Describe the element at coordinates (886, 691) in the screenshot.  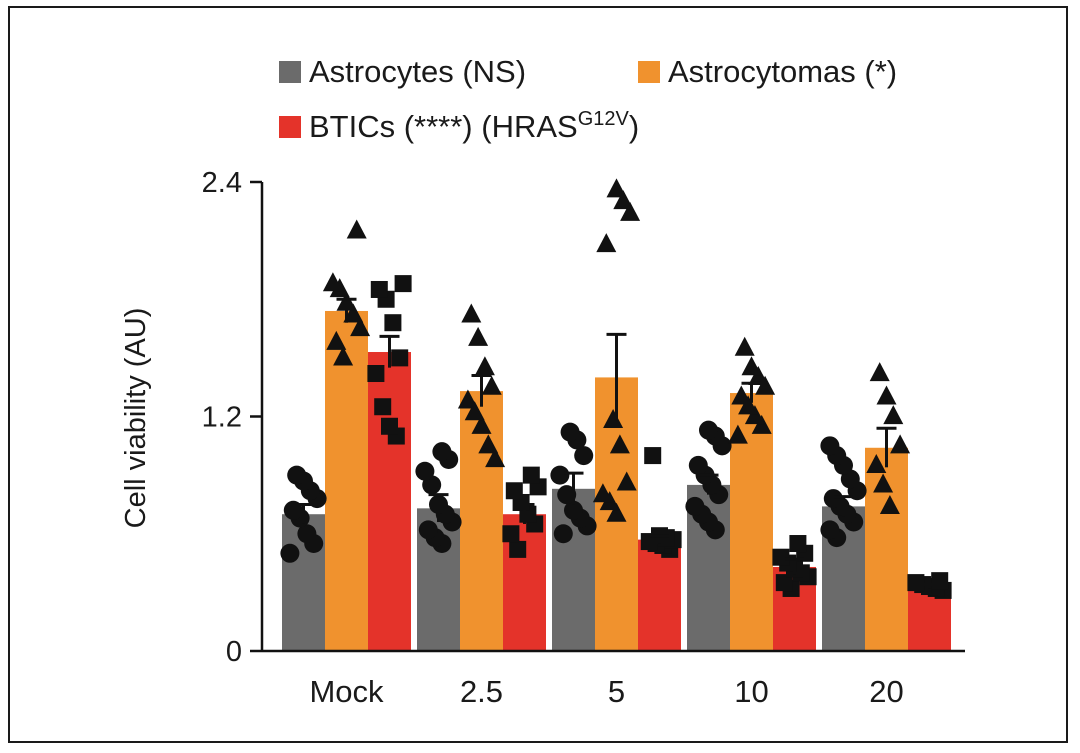
I see `x-tick-label-4: 20` at that location.